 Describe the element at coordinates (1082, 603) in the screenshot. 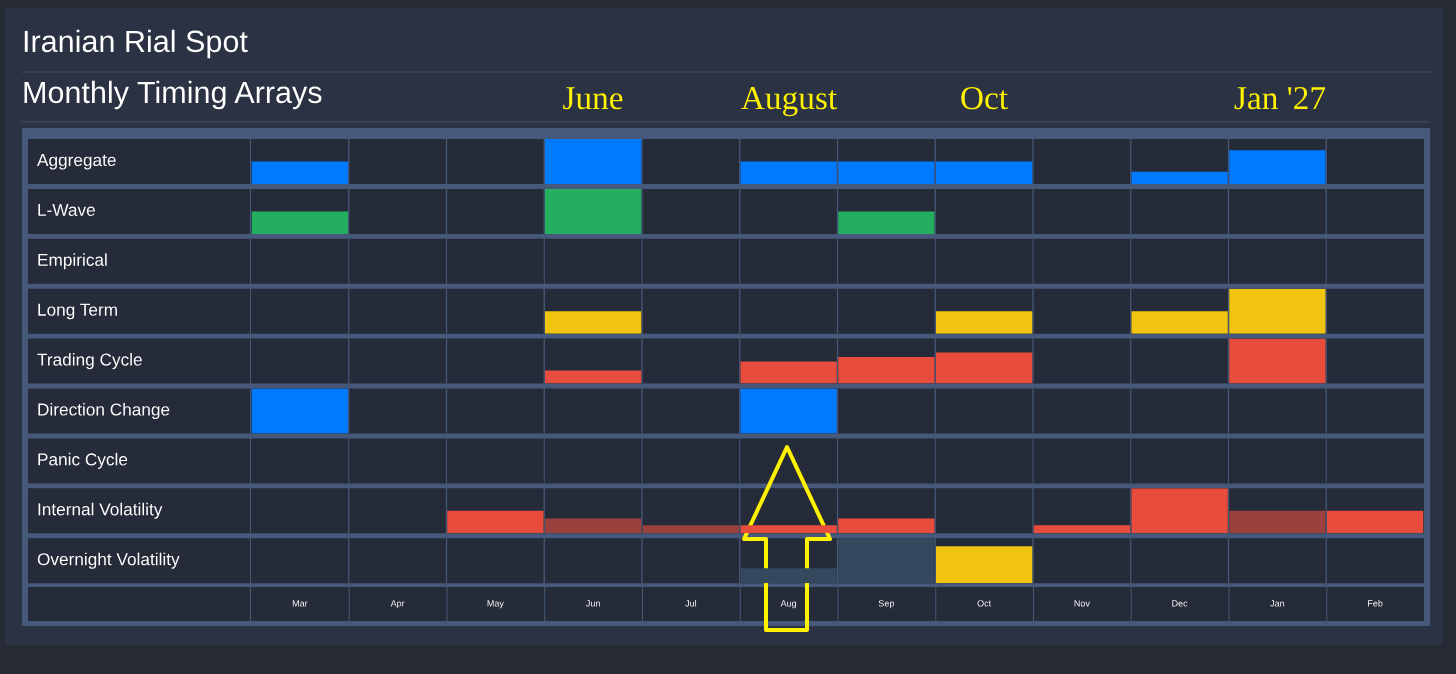

I see `x-tick-label: Nov` at that location.